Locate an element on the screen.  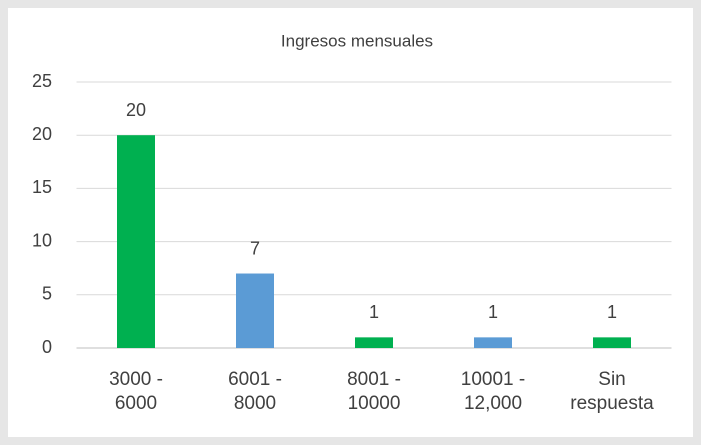
y-tick-label: 5 is located at coordinates (47, 294).